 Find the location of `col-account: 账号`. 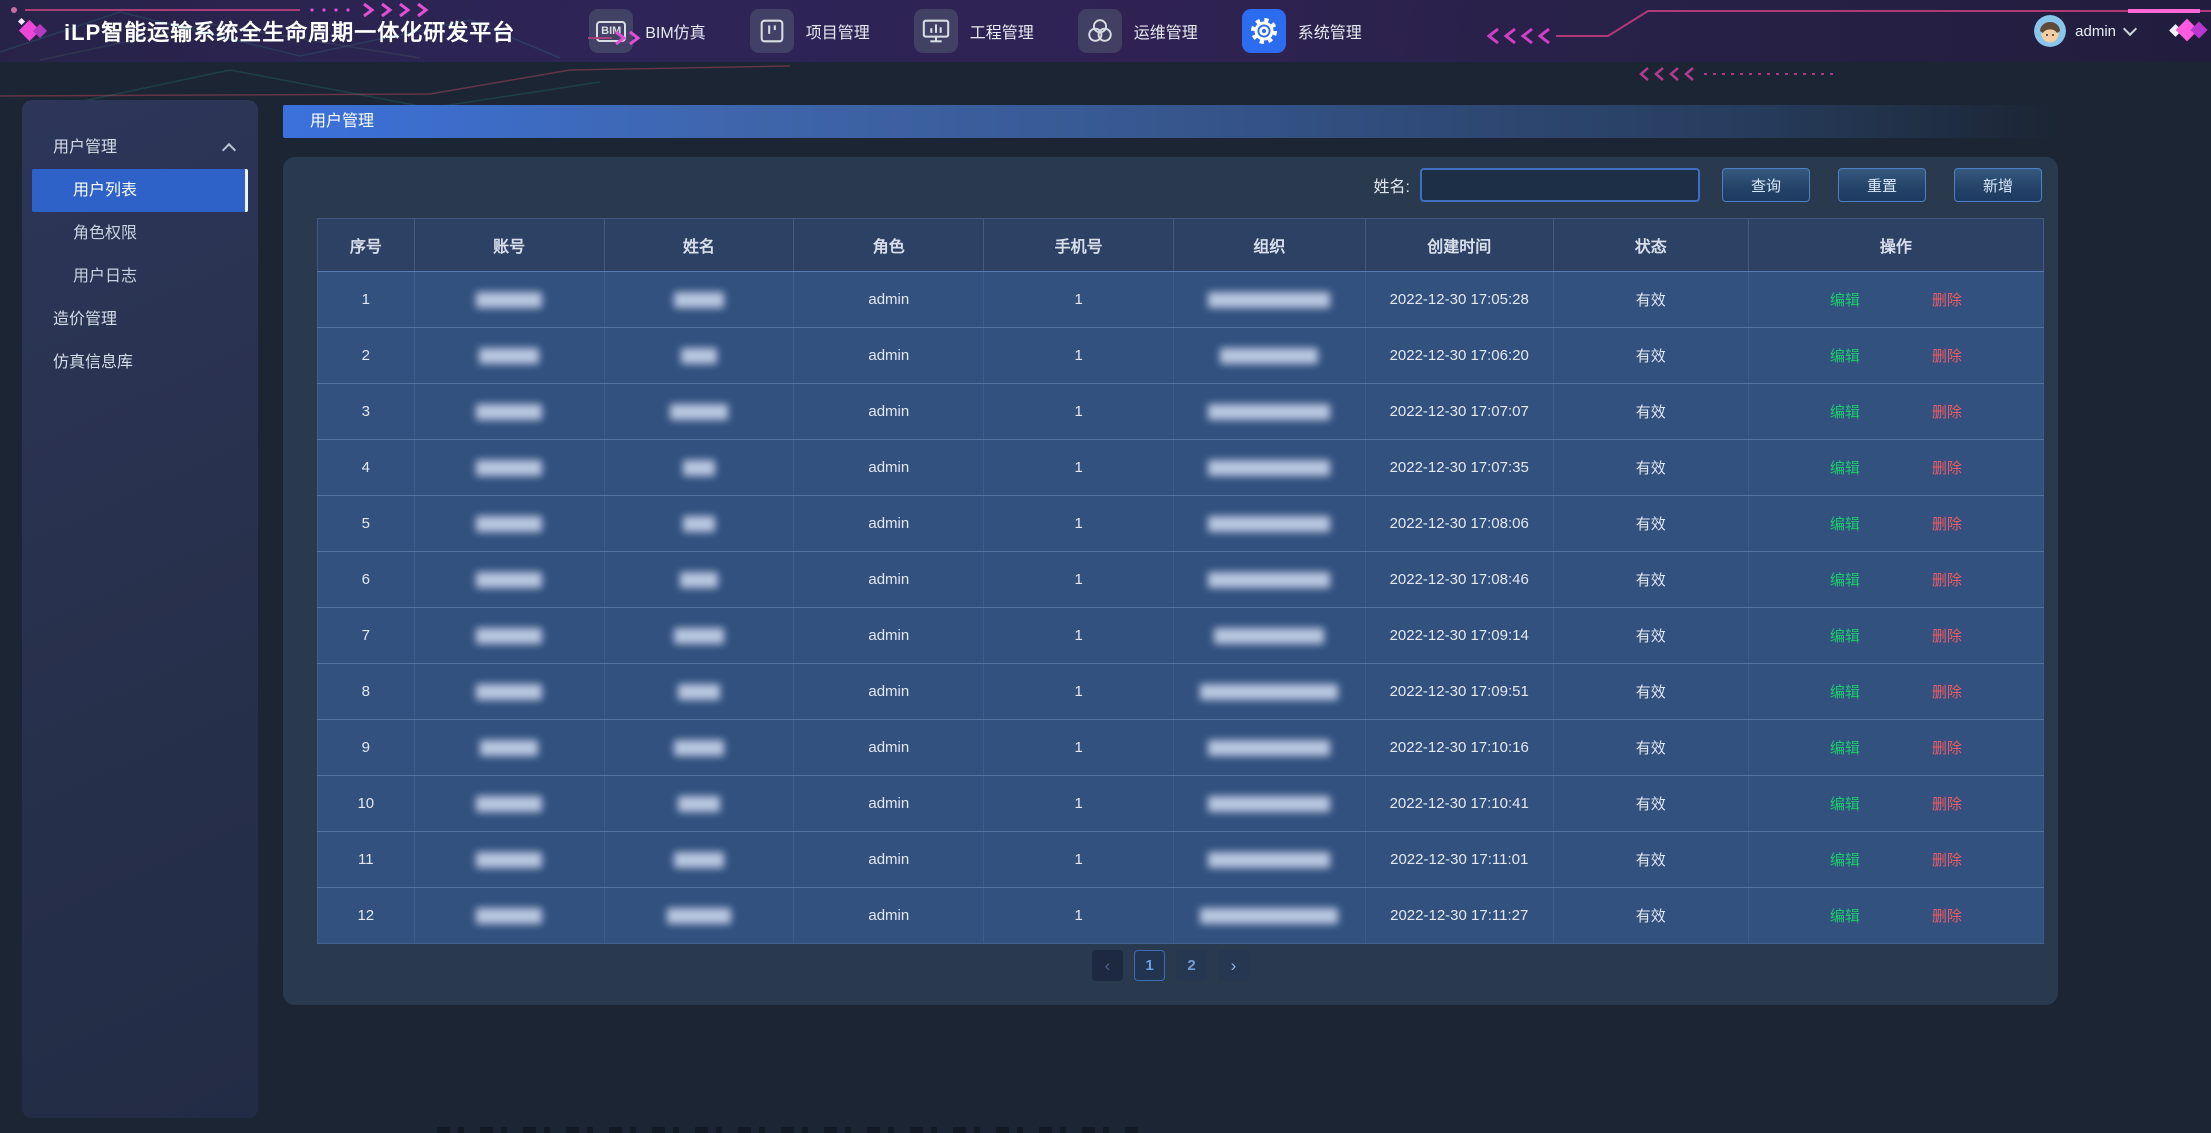

col-account: 账号 is located at coordinates (509, 245).